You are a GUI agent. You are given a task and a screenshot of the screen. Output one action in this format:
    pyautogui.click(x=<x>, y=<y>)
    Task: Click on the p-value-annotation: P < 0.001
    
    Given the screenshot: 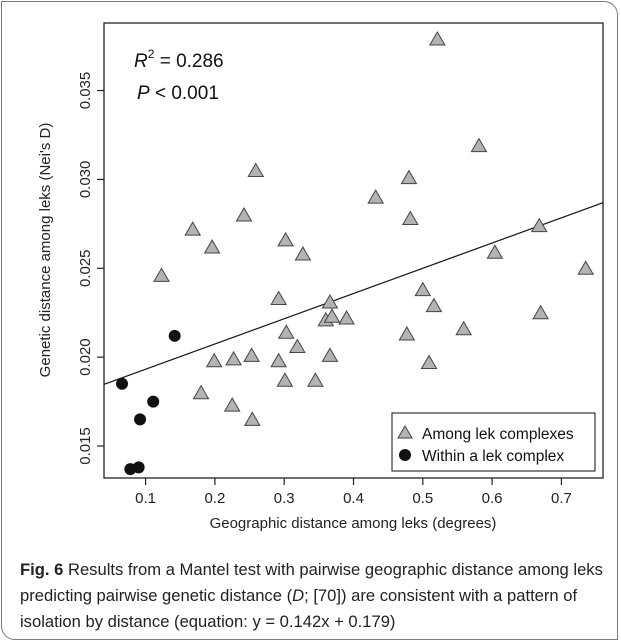 What is the action you would take?
    pyautogui.click(x=178, y=93)
    